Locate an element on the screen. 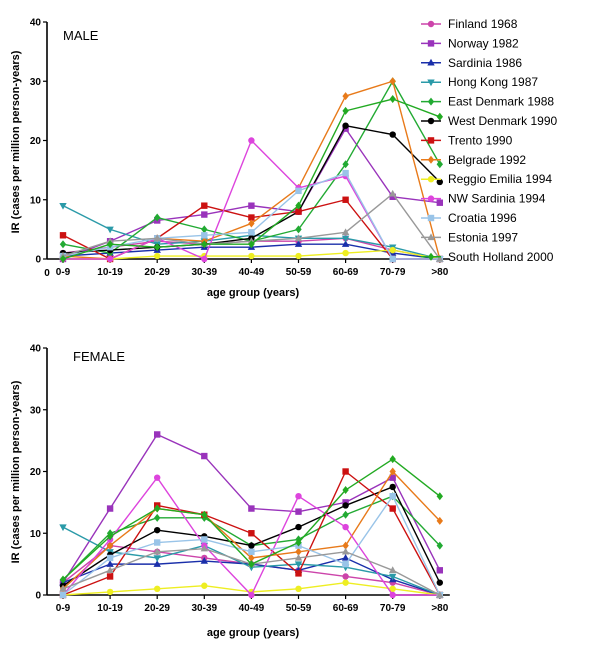 The height and width of the screenshot is (646, 600). legend-item: Sardinia 1986 is located at coordinates (471, 63).